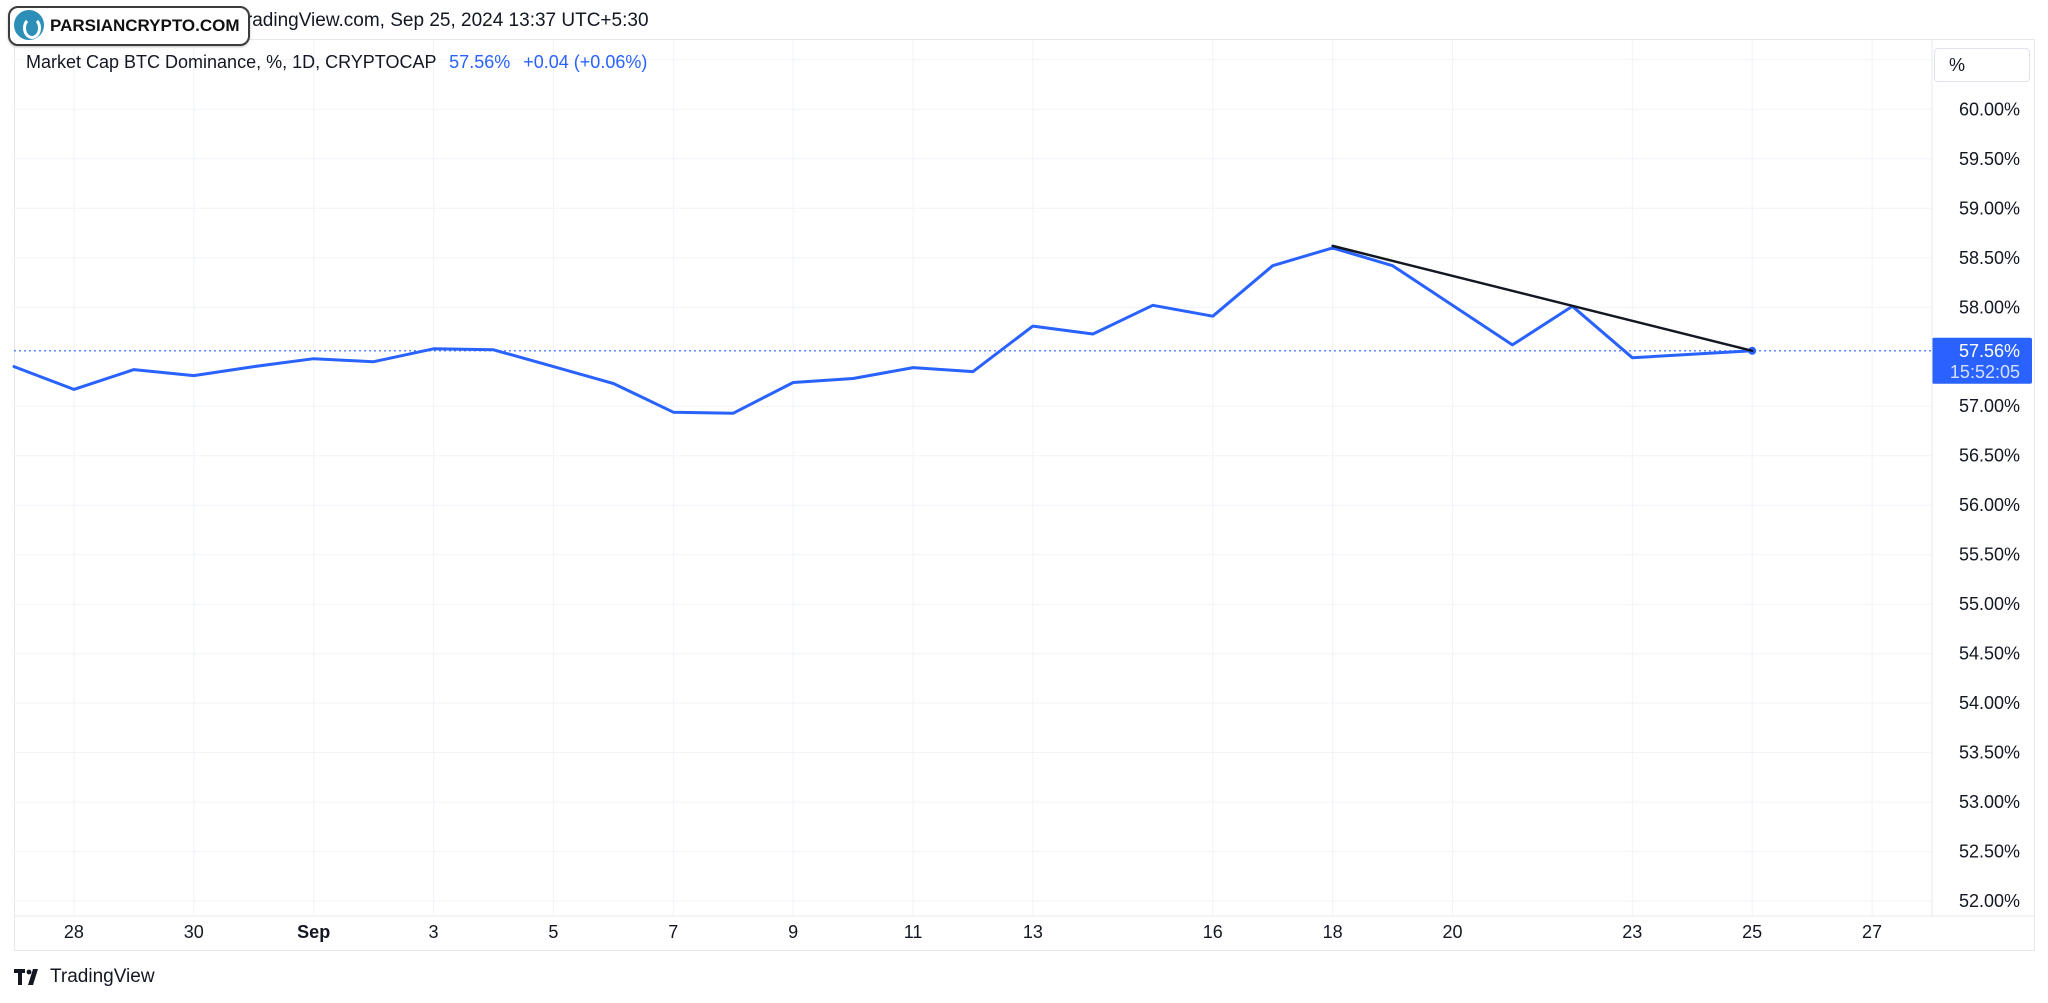 The width and height of the screenshot is (2048, 1003). I want to click on y-tick-label: 52.00%, so click(1989, 901).